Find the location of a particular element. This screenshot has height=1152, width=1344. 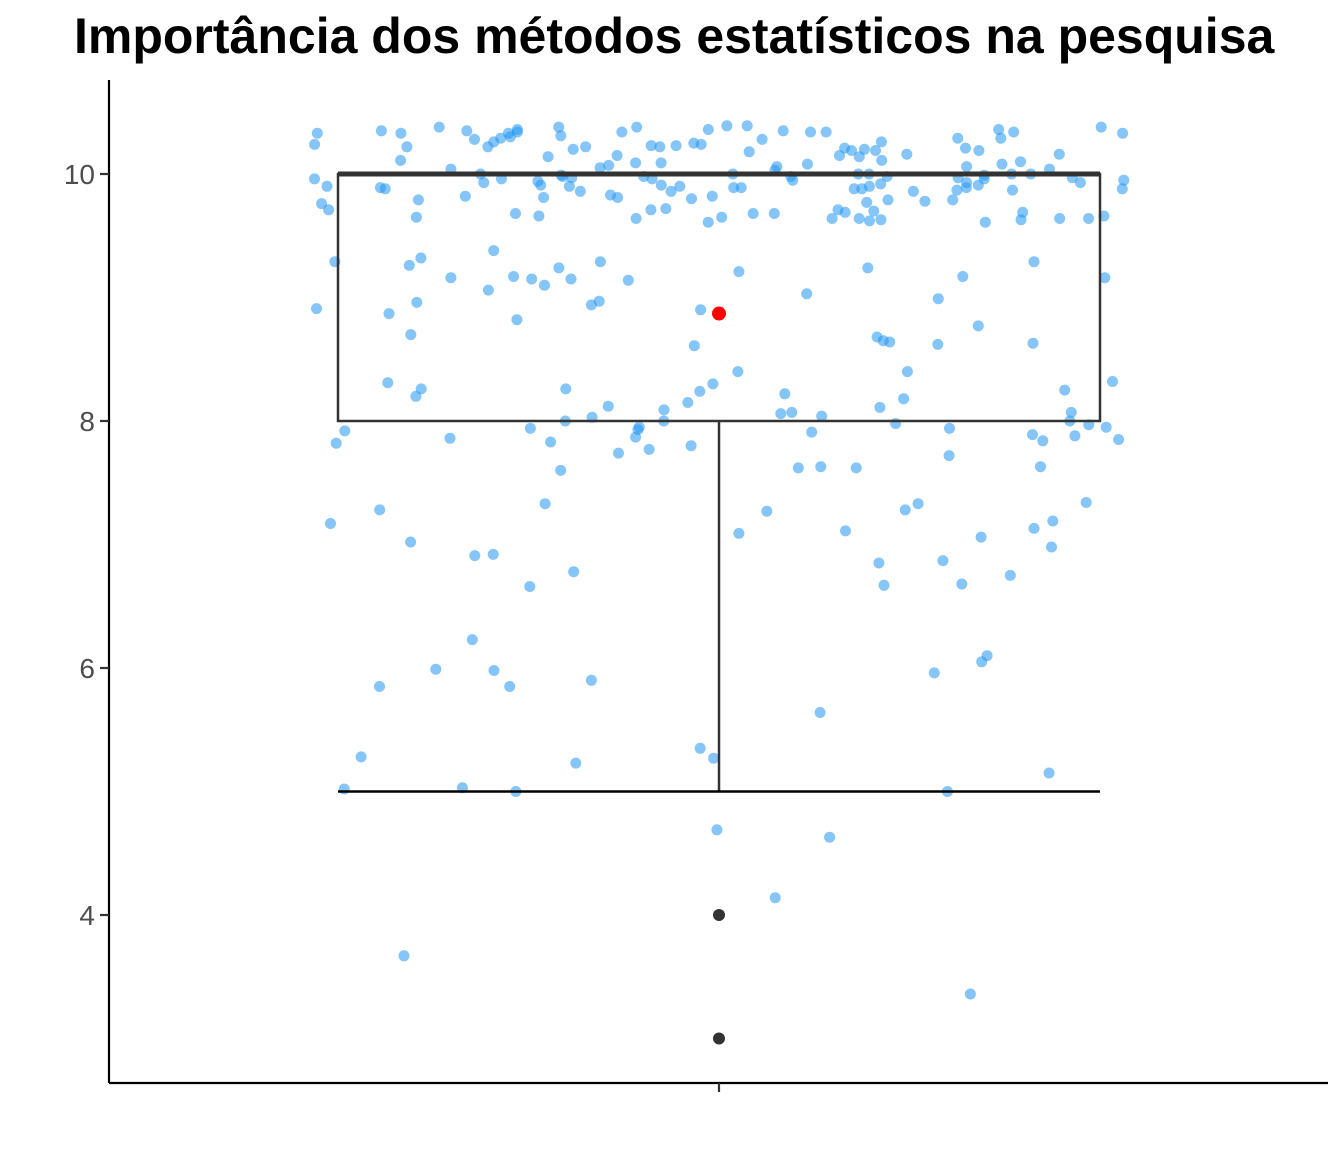

y-tick-label: 8 is located at coordinates (87, 421).